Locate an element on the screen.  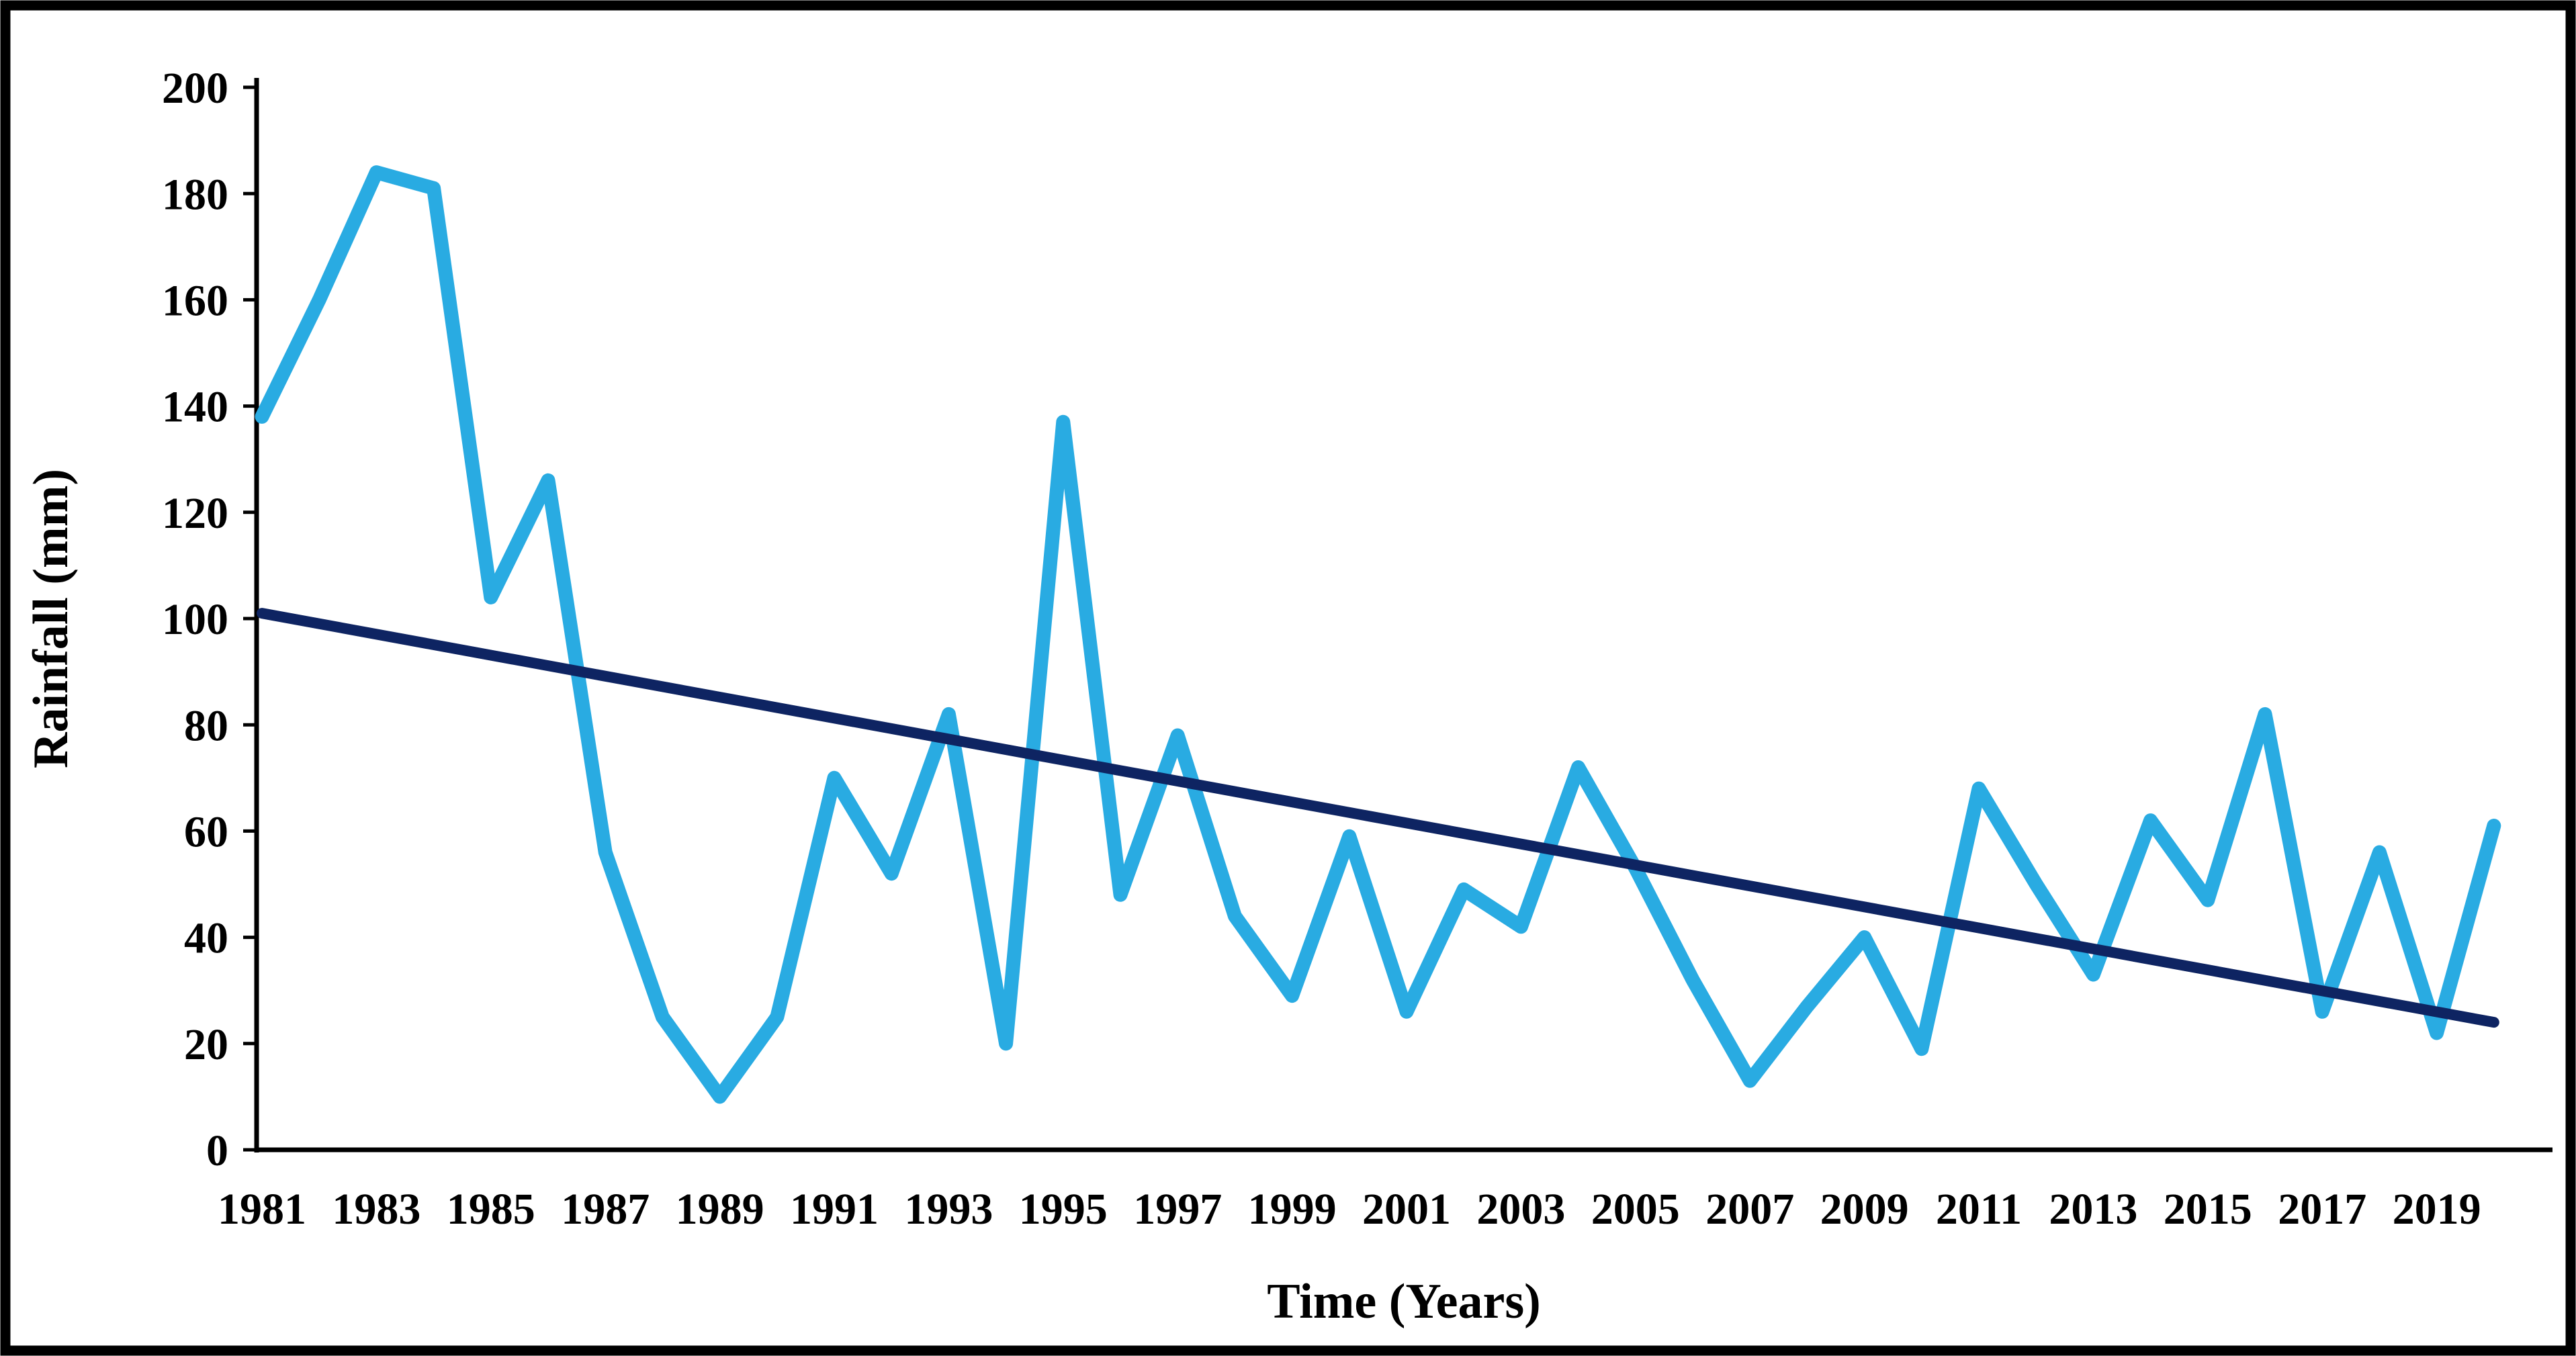
x-tick-label: 1995 is located at coordinates (1063, 1209).